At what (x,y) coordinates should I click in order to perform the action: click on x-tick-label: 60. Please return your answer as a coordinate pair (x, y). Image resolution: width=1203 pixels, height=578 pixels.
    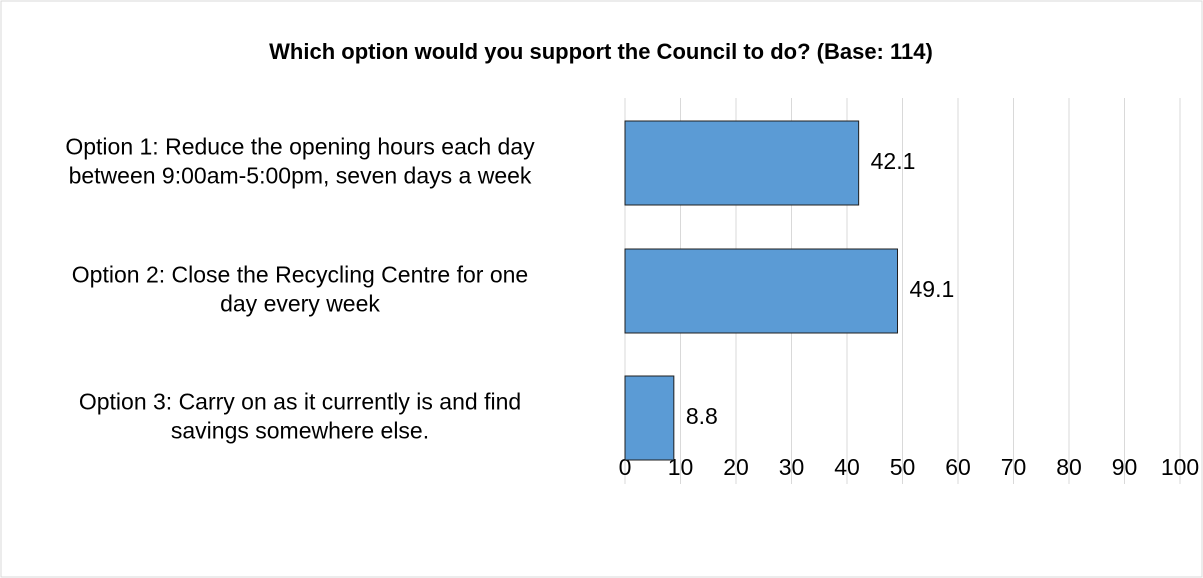
    Looking at the image, I should click on (958, 467).